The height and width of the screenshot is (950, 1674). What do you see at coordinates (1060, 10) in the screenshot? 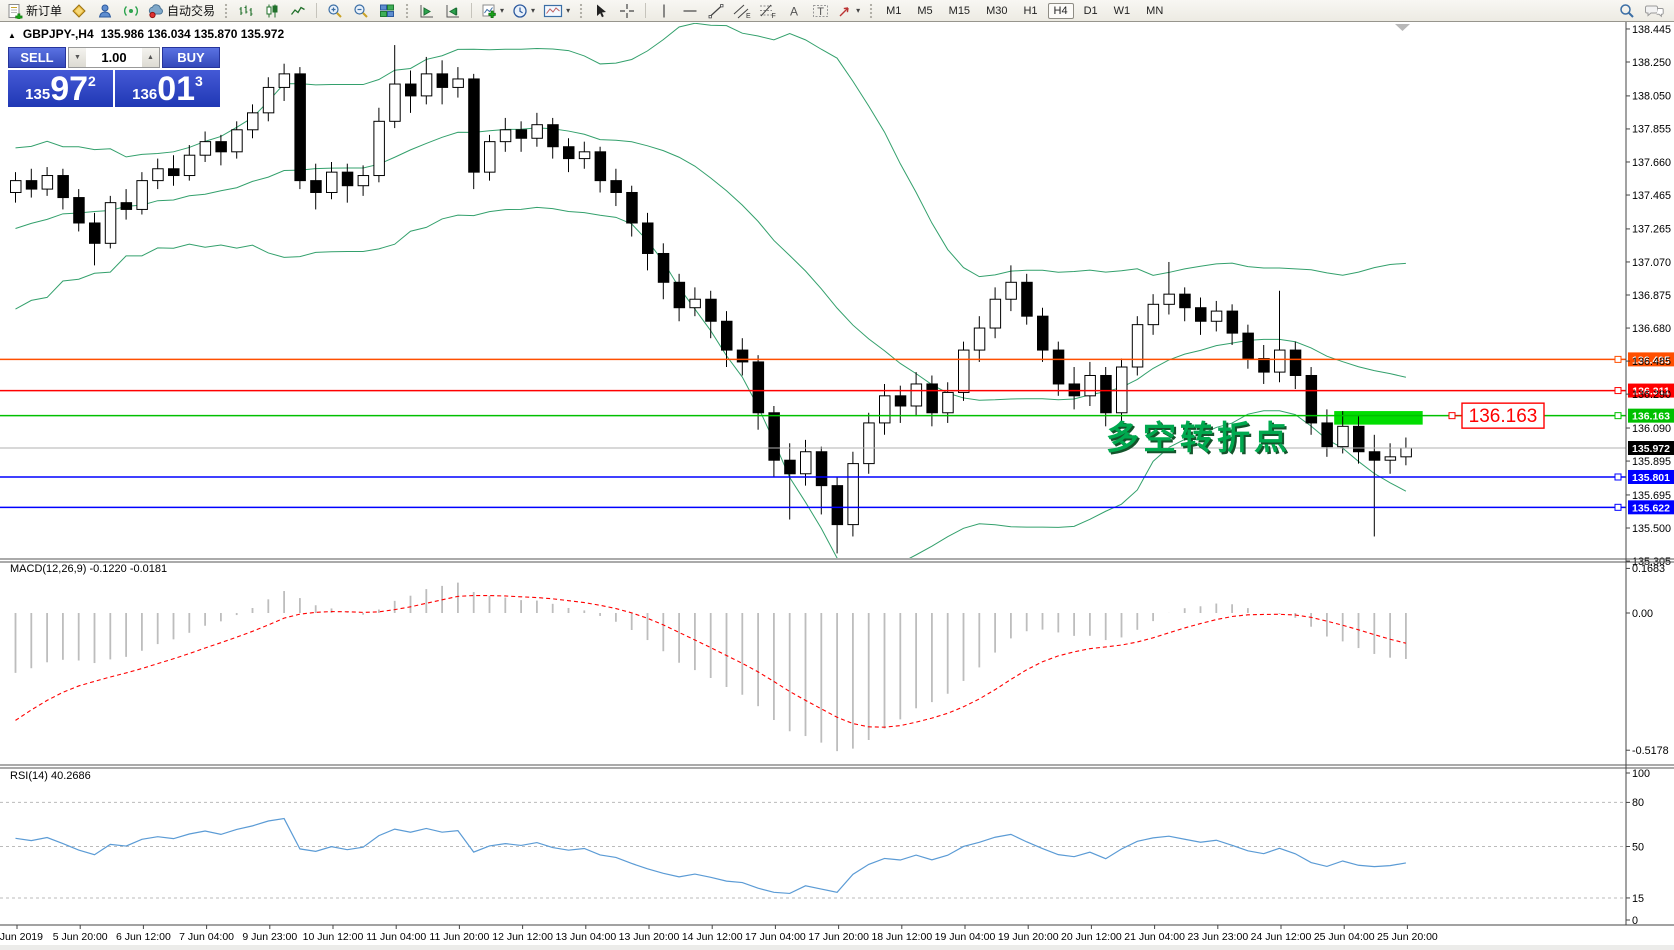
I see `timeframe-h4: H4` at bounding box center [1060, 10].